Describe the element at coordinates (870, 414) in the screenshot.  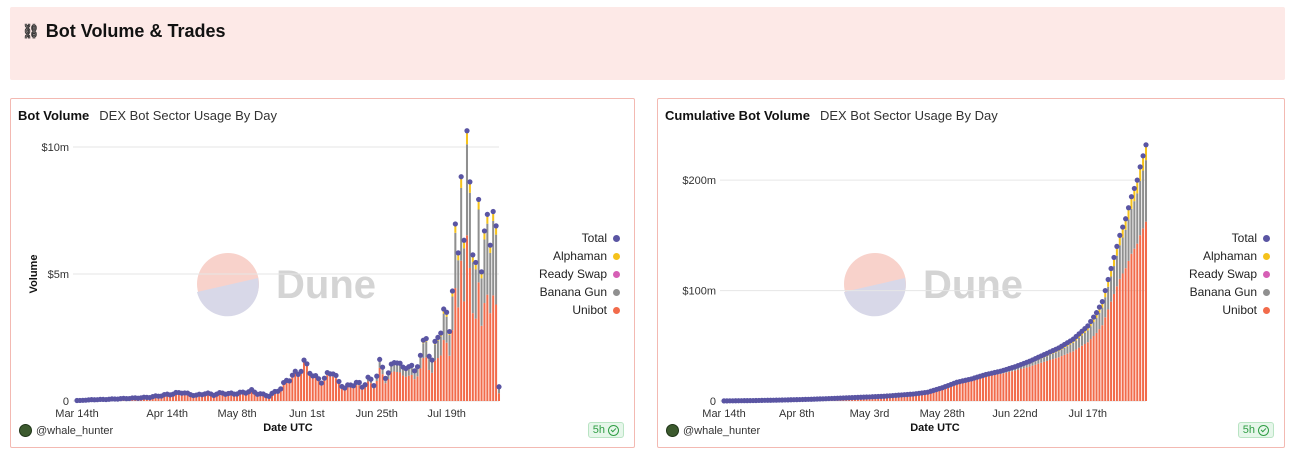
I see `x-tick-label: May 3rd` at that location.